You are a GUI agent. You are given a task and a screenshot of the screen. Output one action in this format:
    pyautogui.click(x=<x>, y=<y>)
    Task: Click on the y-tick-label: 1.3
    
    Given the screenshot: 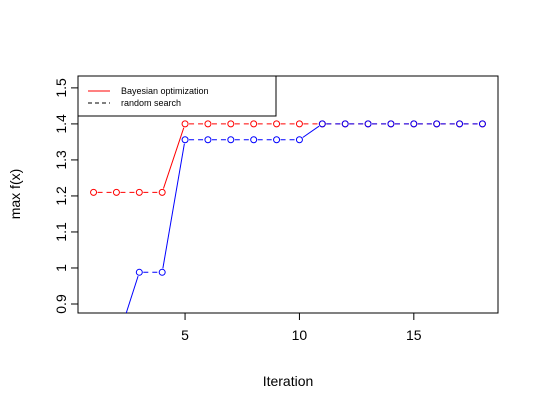 What is the action you would take?
    pyautogui.click(x=61, y=160)
    